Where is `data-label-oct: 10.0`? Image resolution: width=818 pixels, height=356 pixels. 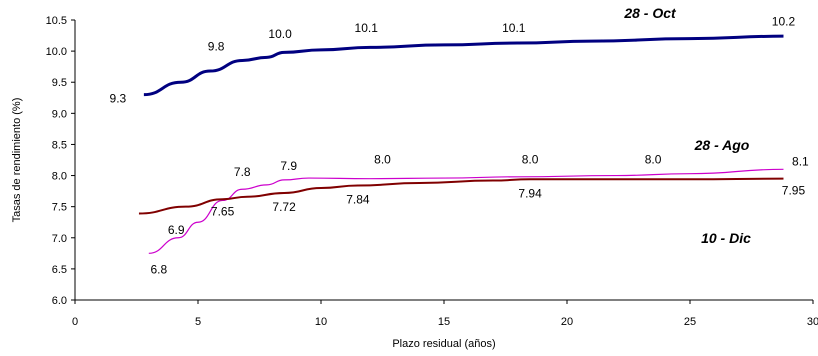
data-label-oct: 10.0 is located at coordinates (280, 34).